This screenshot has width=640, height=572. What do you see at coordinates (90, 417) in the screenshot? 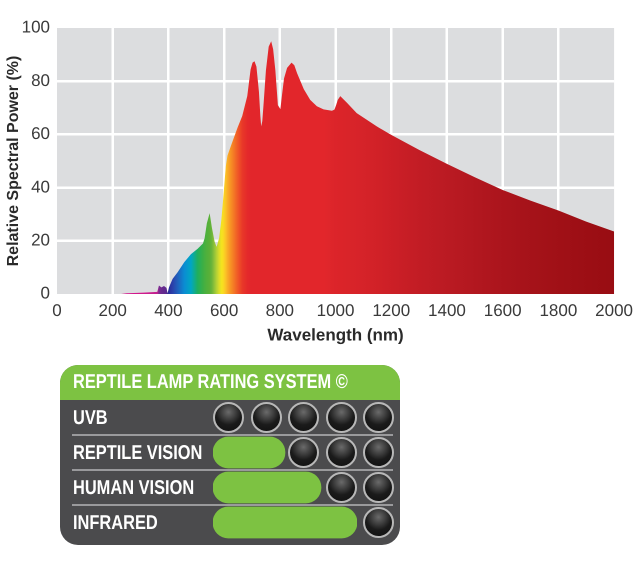
I see `y-tick-label: UVB` at bounding box center [90, 417].